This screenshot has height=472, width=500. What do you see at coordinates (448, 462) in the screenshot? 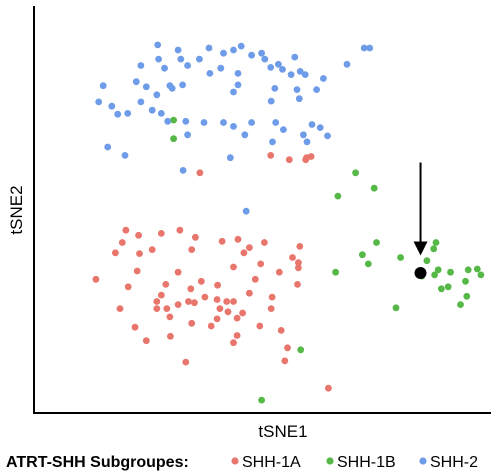
I see `legend-item-shh-2: SHH-2` at bounding box center [448, 462].